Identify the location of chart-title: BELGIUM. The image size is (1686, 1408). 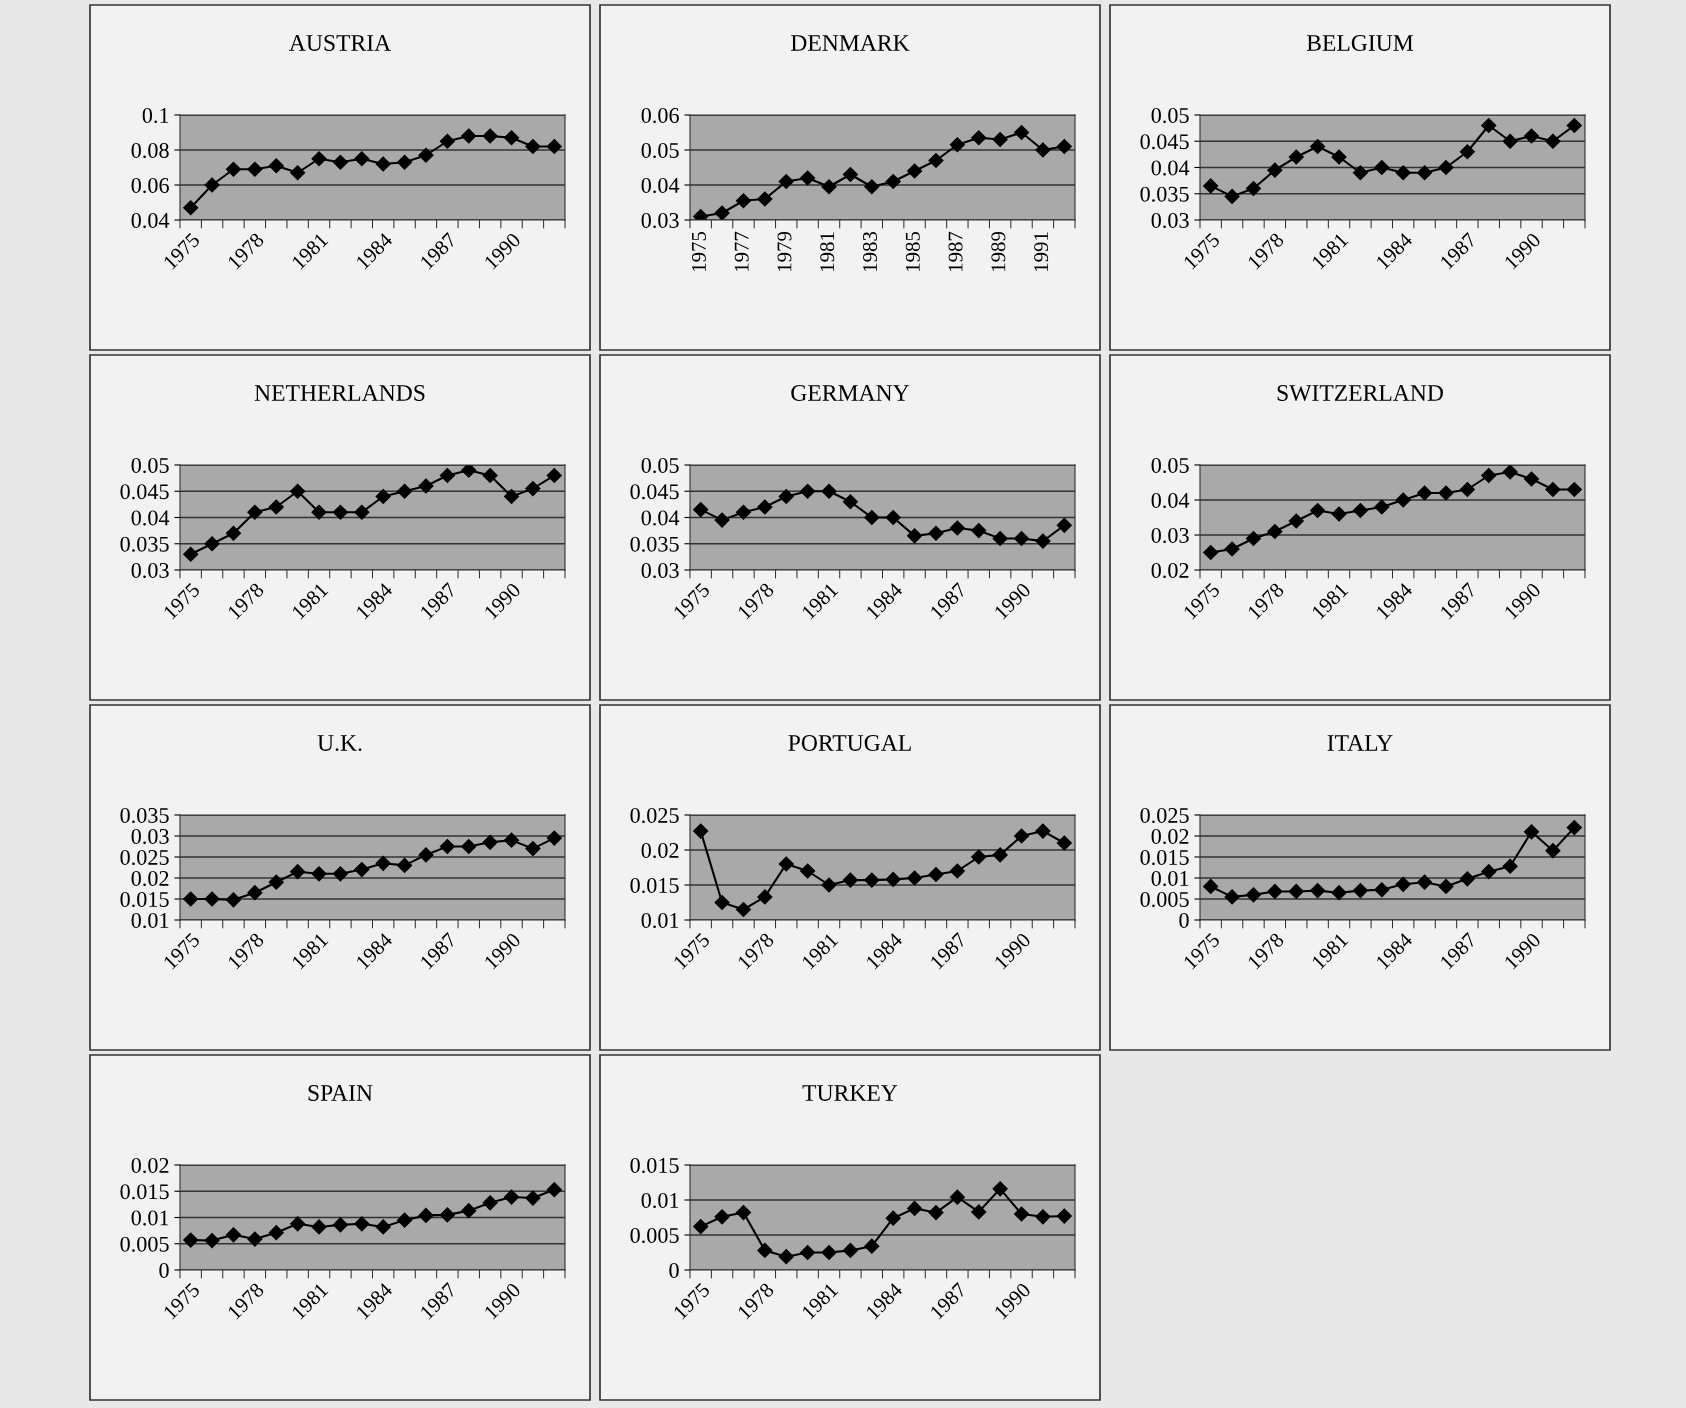
(1360, 43).